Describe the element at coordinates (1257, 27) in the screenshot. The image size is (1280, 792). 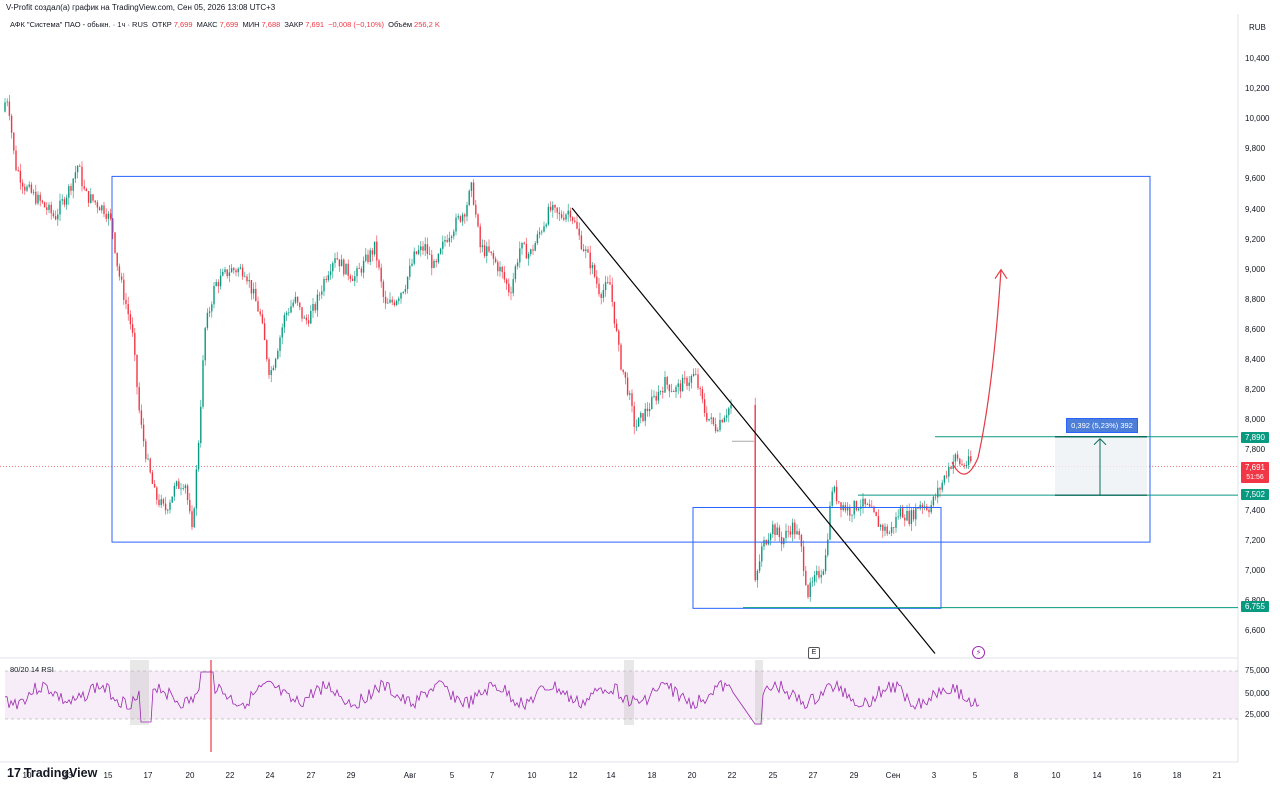
I see `currency-label: RUB` at that location.